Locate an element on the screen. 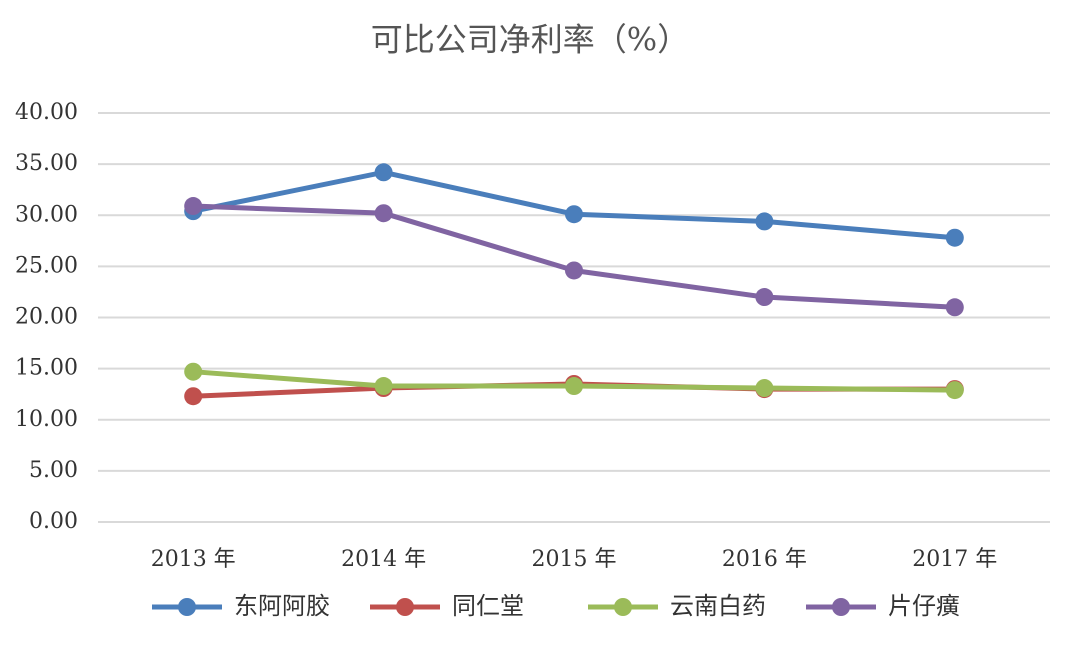 Image resolution: width=1080 pixels, height=648 pixels. legend-label: 云南白药 is located at coordinates (718, 606).